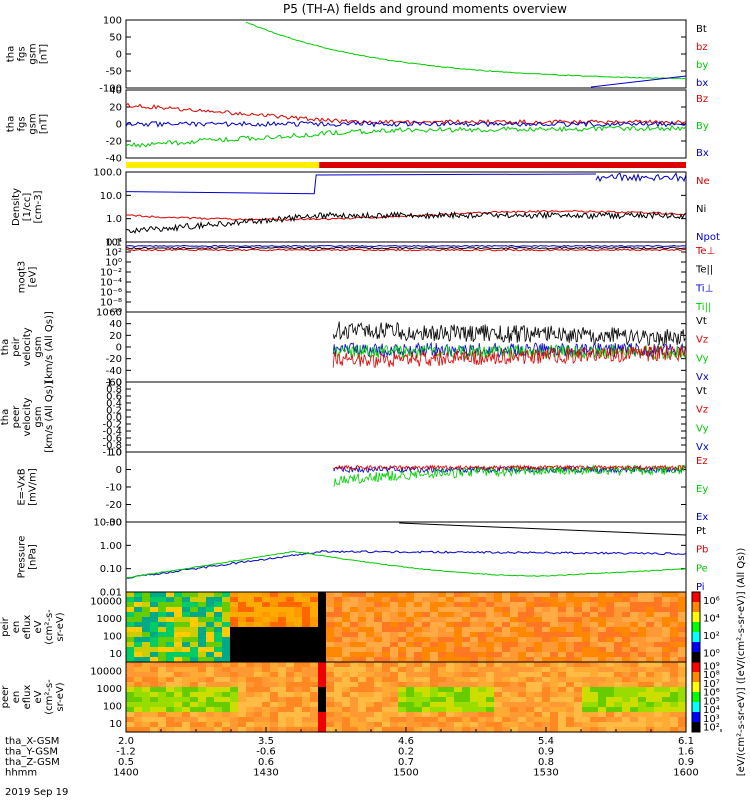 The image size is (750, 800). I want to click on y-tick-label: -0.2, so click(112, 425).